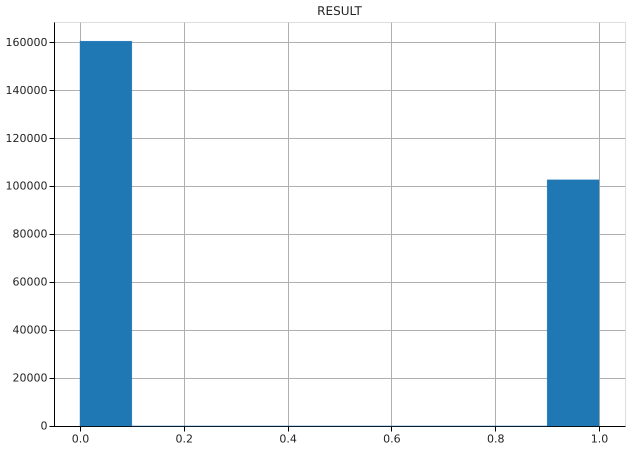 The image size is (635, 449). I want to click on y-tick-label: 80000, so click(30, 234).